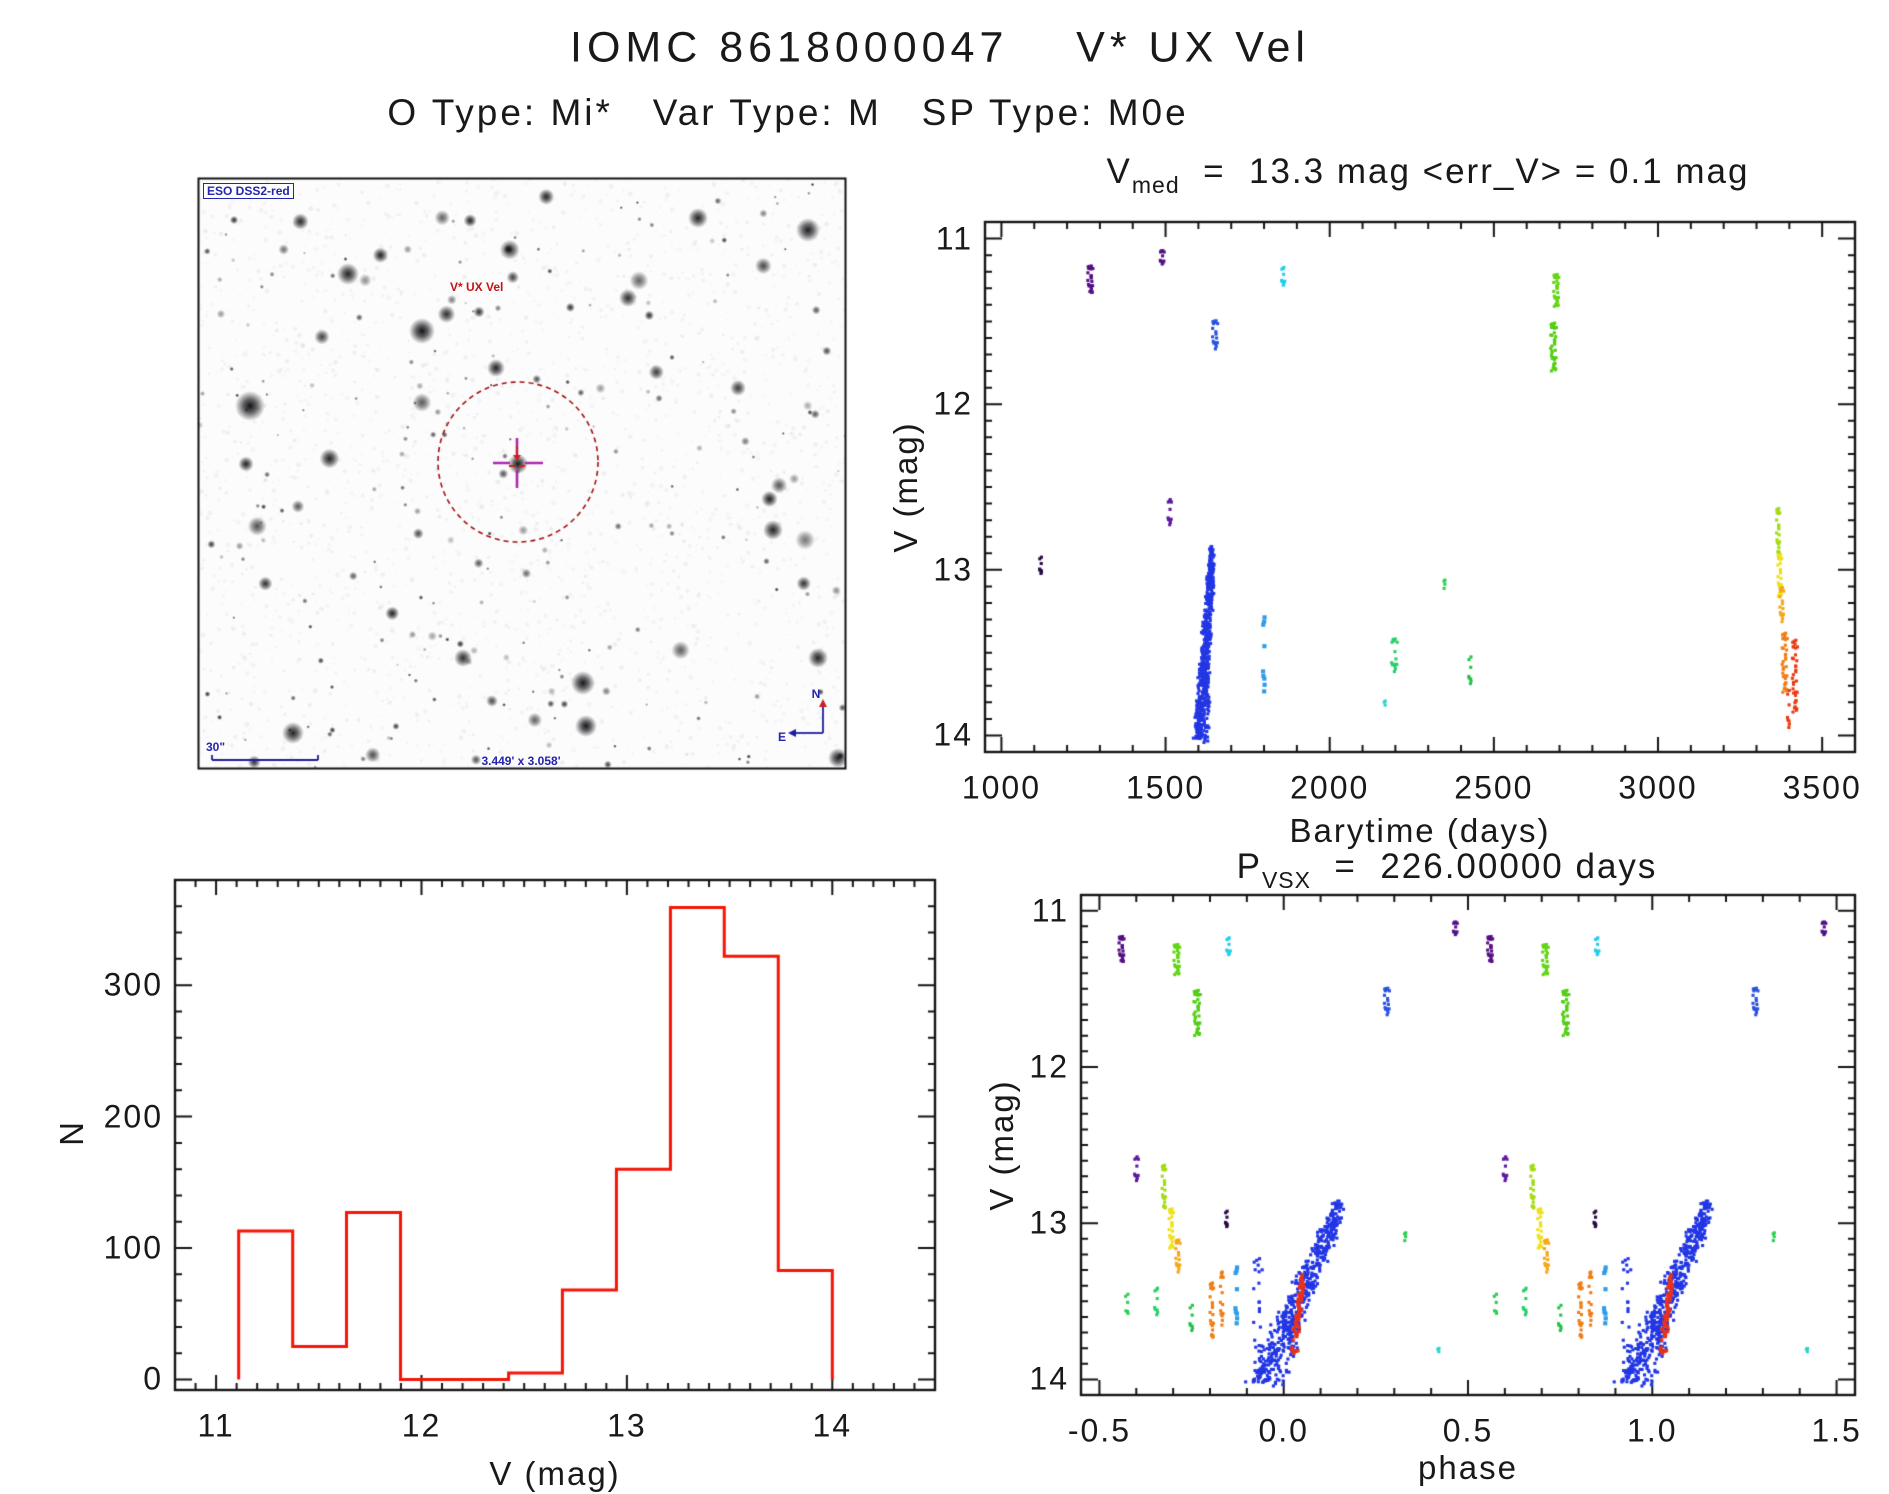 This screenshot has width=1889, height=1494. I want to click on tick-label: 1.5, so click(1836, 1430).